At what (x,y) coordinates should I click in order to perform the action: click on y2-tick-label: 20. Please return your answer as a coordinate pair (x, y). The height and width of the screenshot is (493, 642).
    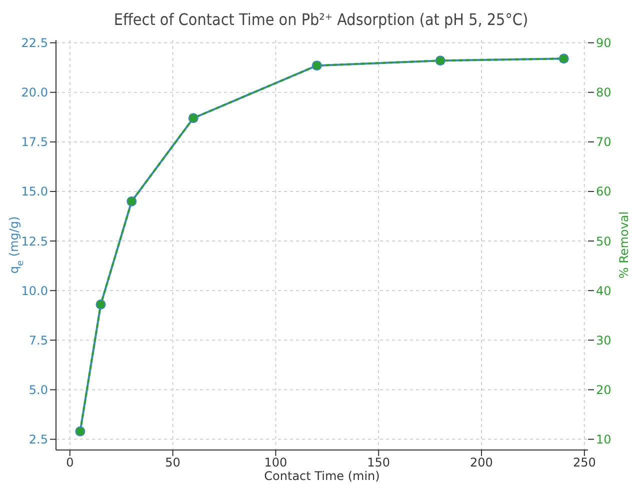
    Looking at the image, I should click on (604, 389).